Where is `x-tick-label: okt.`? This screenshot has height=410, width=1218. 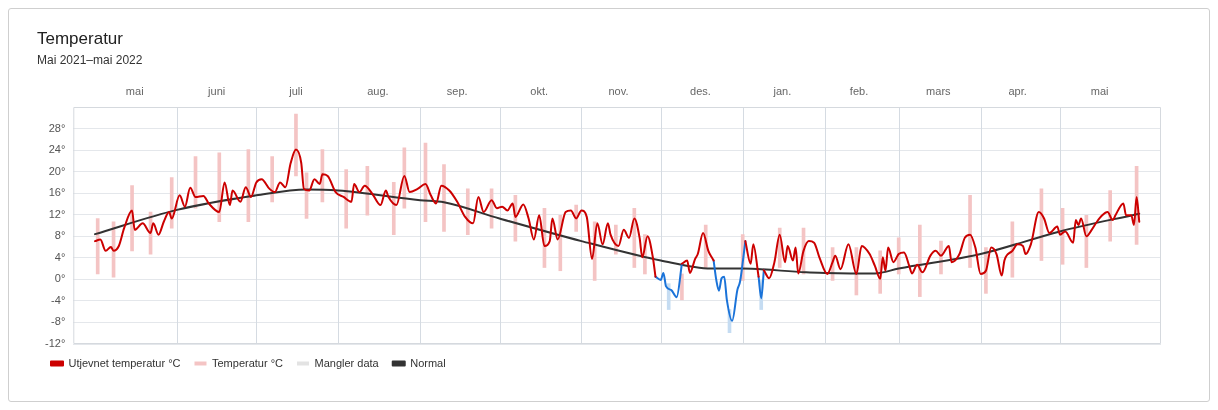
x-tick-label: okt. is located at coordinates (539, 91).